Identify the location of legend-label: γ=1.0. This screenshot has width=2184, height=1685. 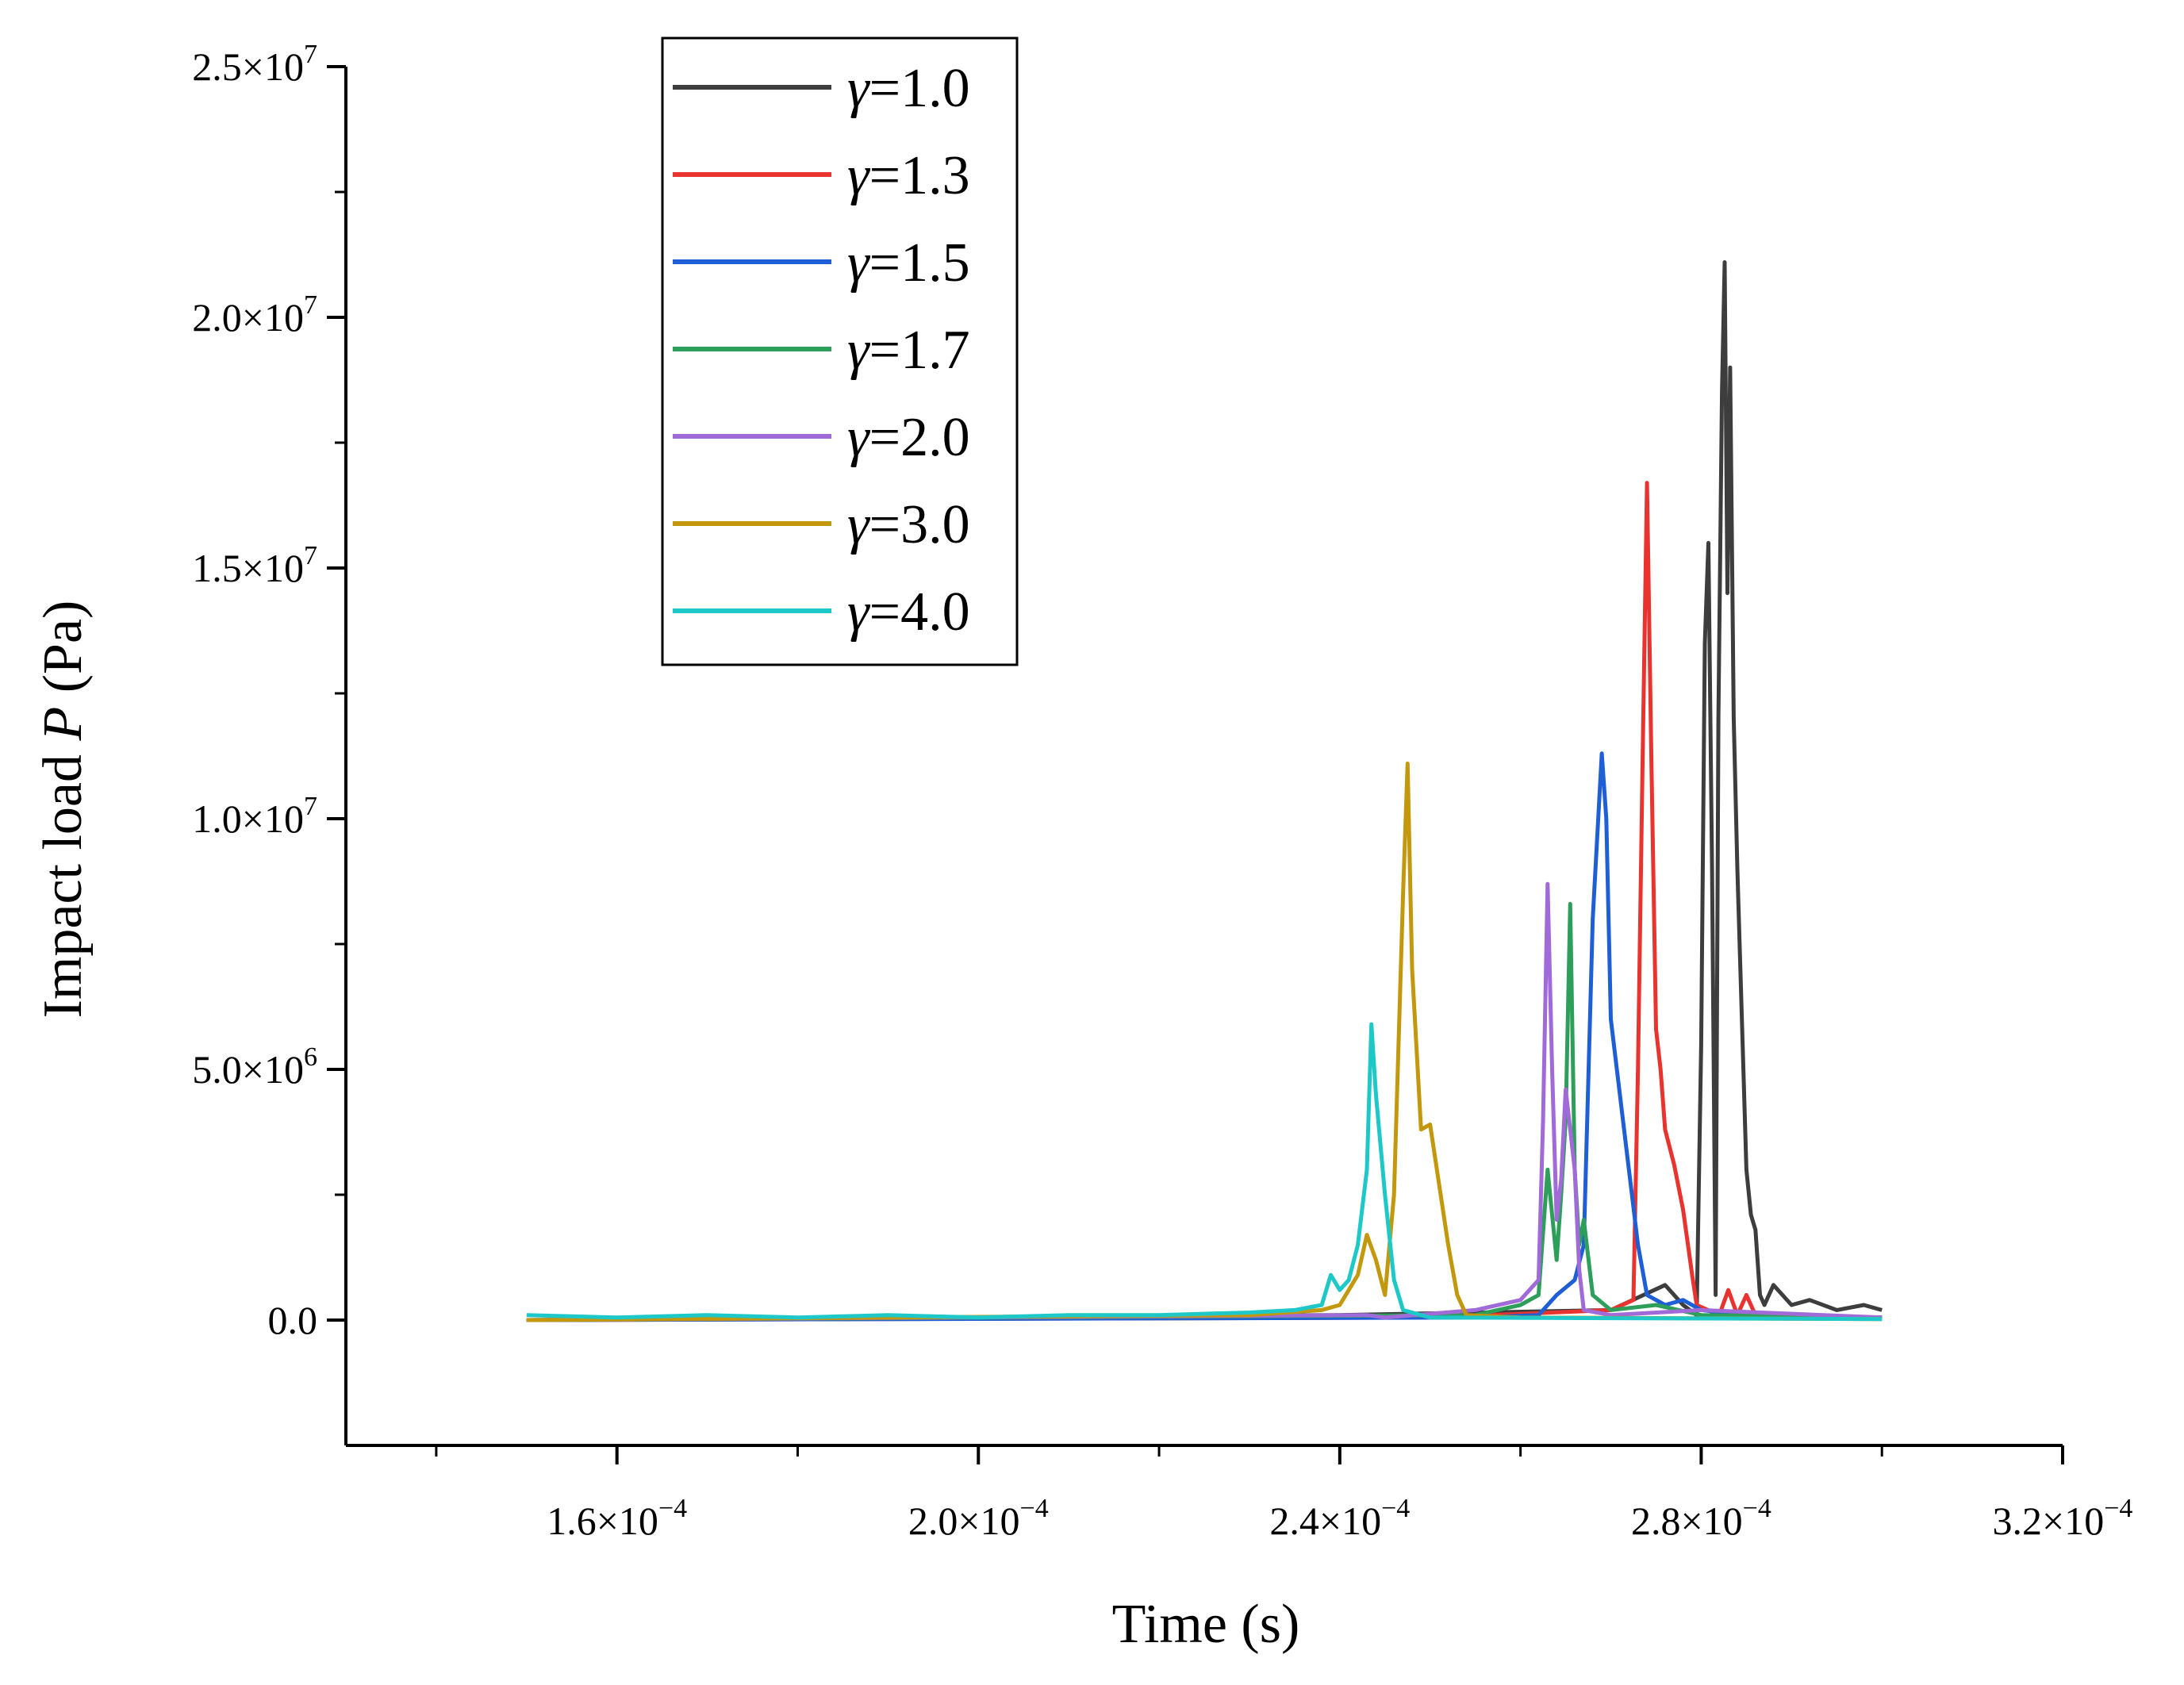
(908, 89).